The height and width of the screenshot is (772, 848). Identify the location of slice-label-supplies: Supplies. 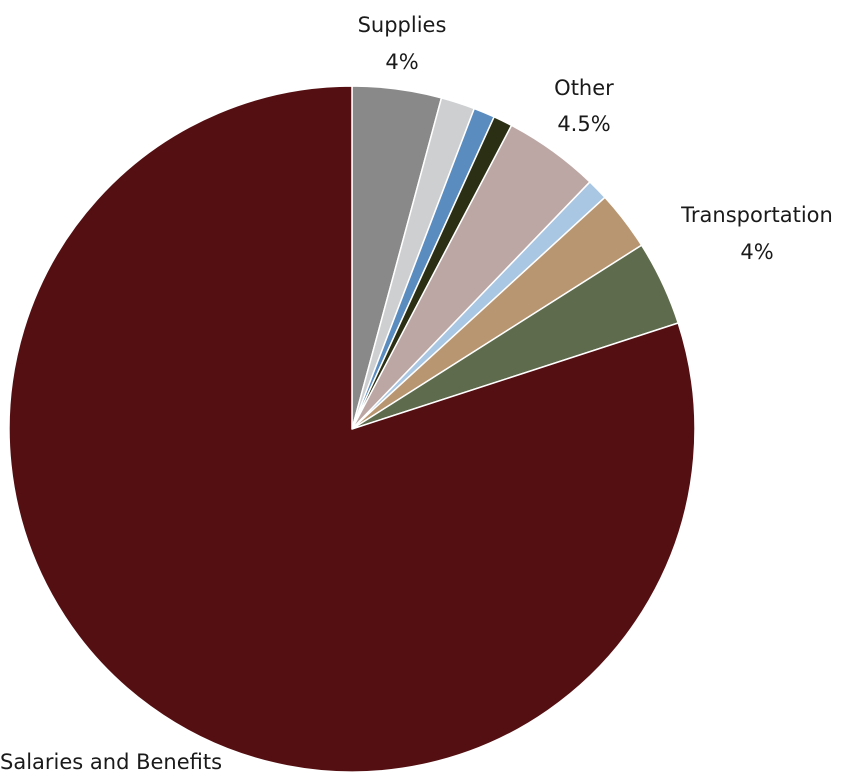
(402, 25).